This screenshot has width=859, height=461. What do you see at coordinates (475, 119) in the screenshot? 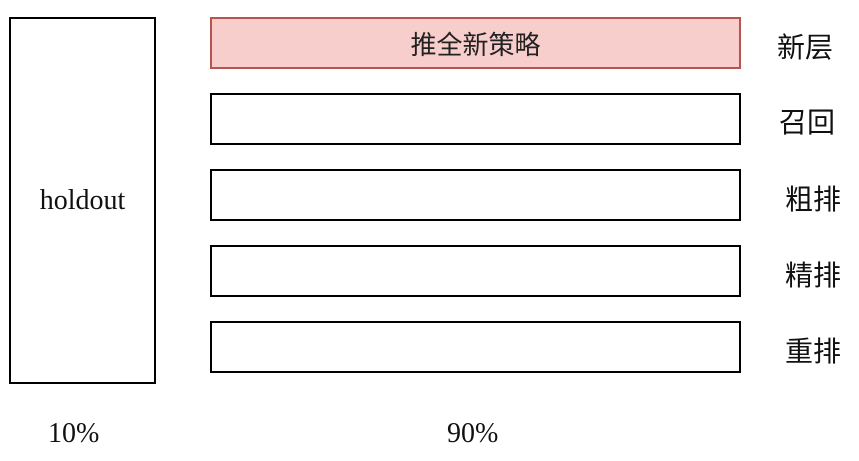
I see `layer-recall` at bounding box center [475, 119].